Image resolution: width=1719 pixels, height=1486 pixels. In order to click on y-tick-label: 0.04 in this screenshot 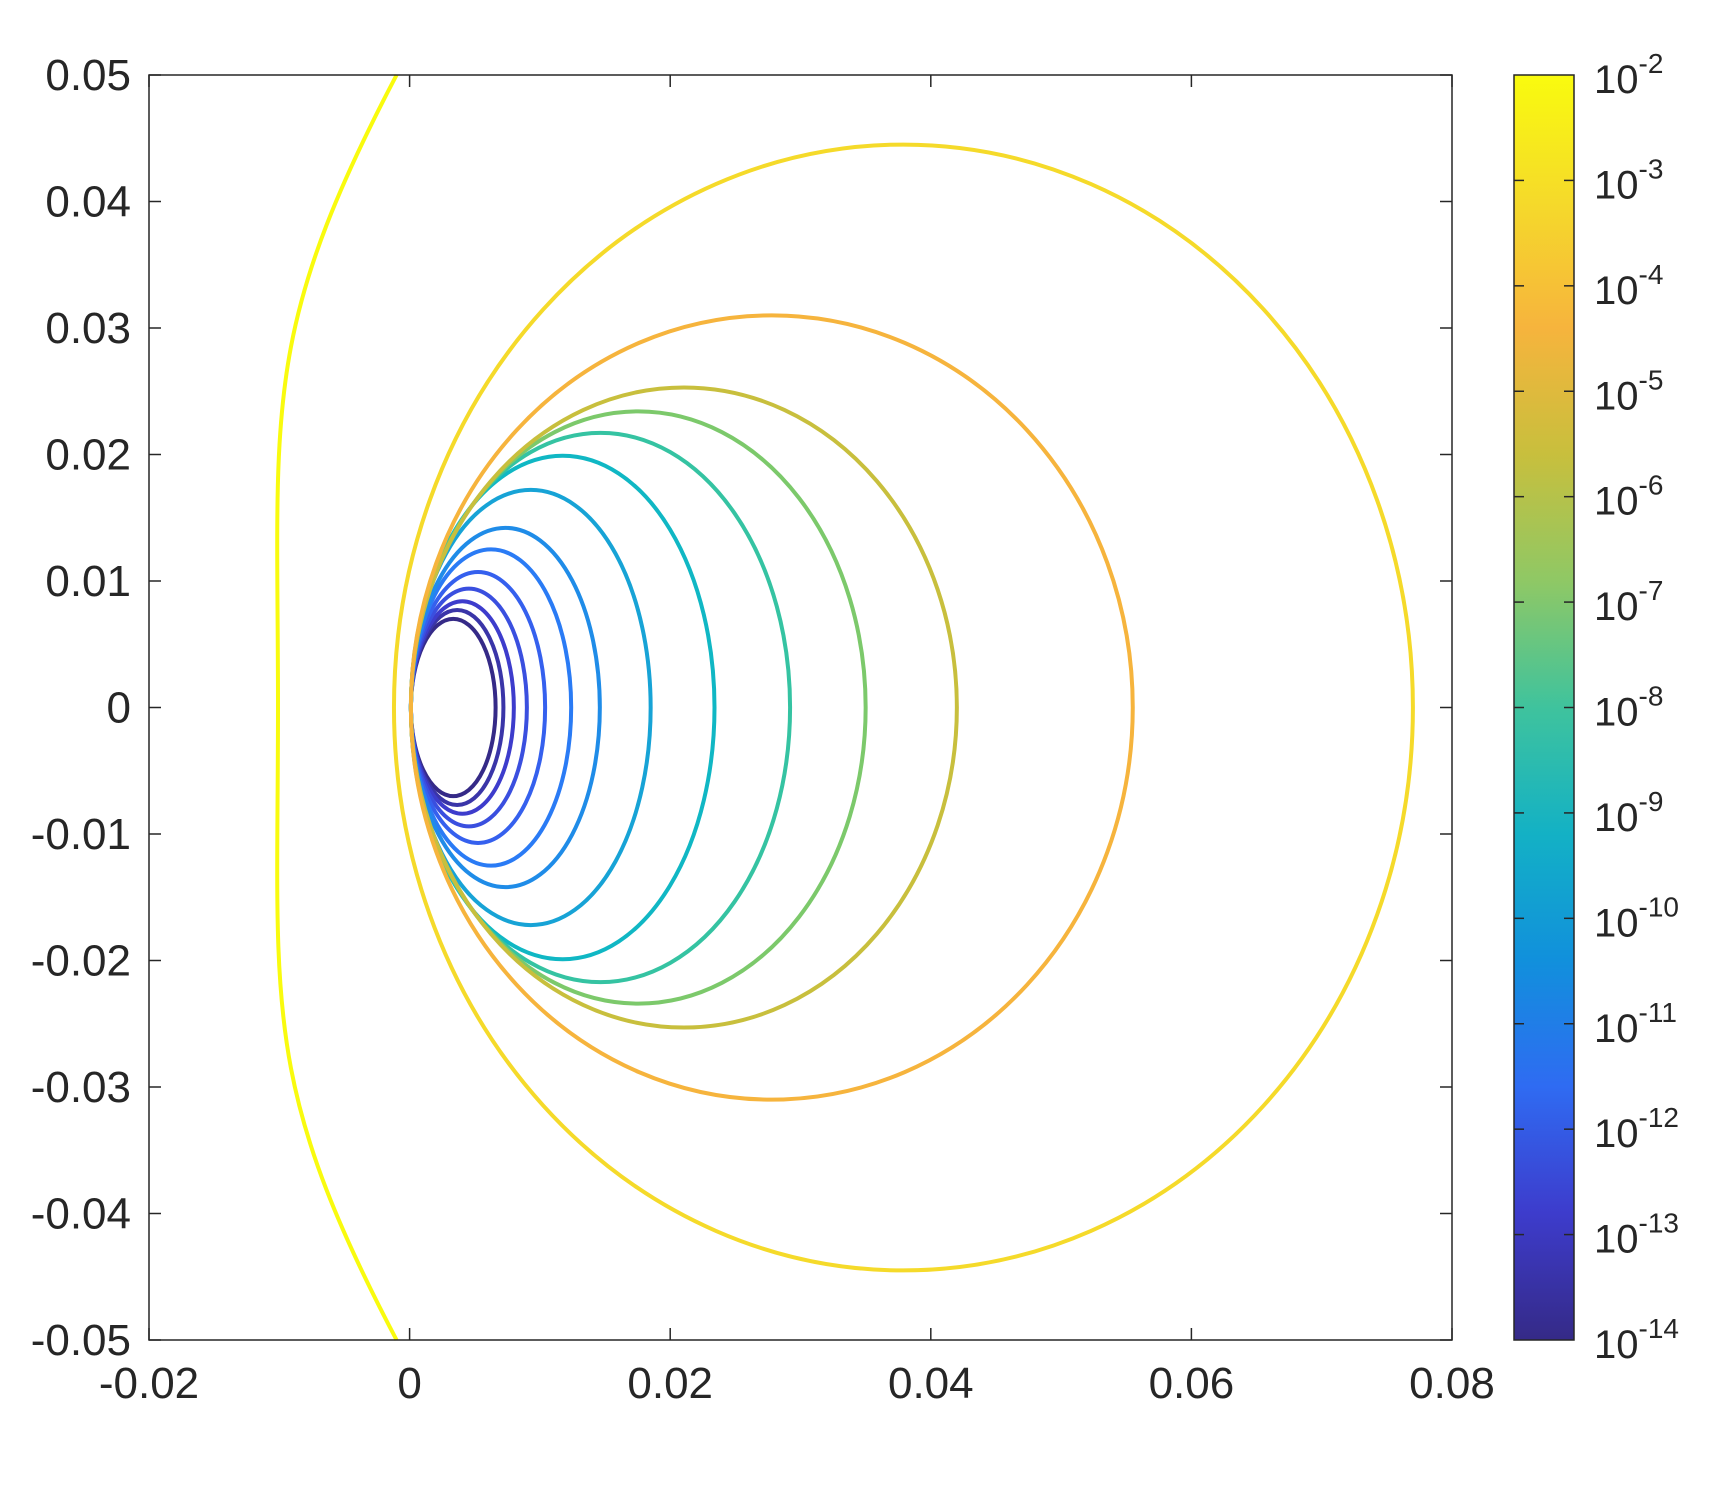, I will do `click(88, 202)`.